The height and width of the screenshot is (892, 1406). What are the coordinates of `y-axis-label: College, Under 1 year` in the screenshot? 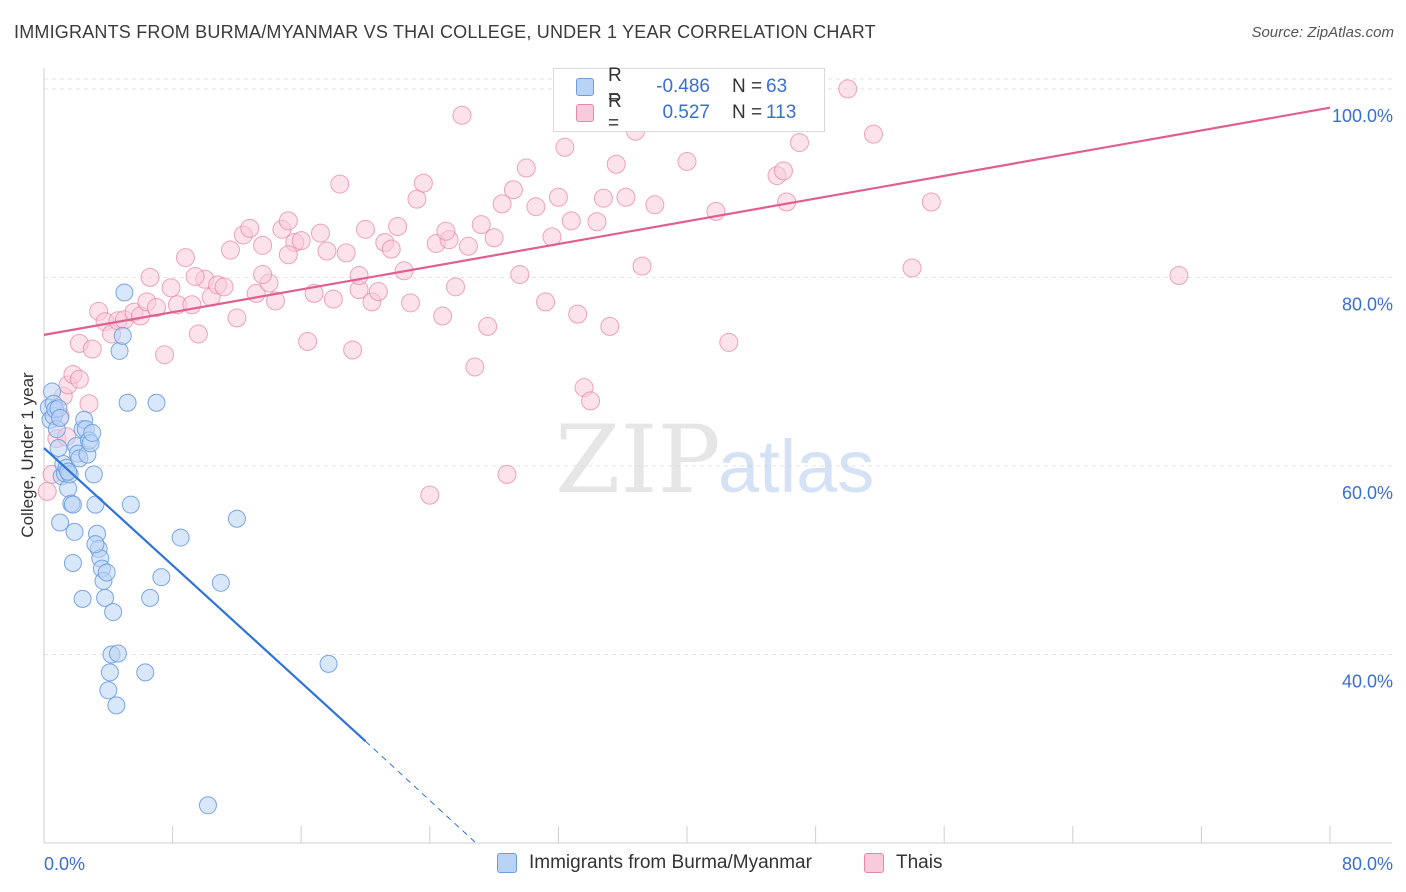 It's located at (27, 455).